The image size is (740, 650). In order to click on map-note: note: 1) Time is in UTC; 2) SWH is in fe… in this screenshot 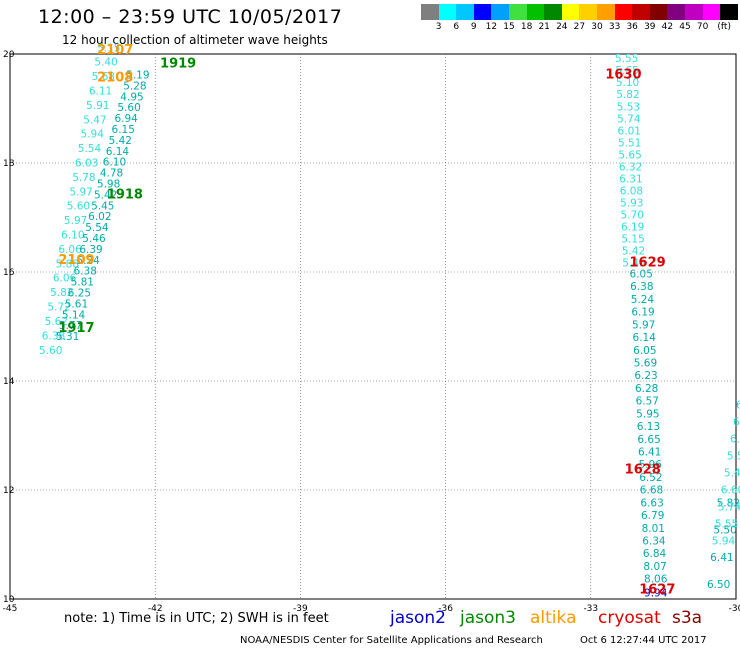, I will do `click(196, 618)`.